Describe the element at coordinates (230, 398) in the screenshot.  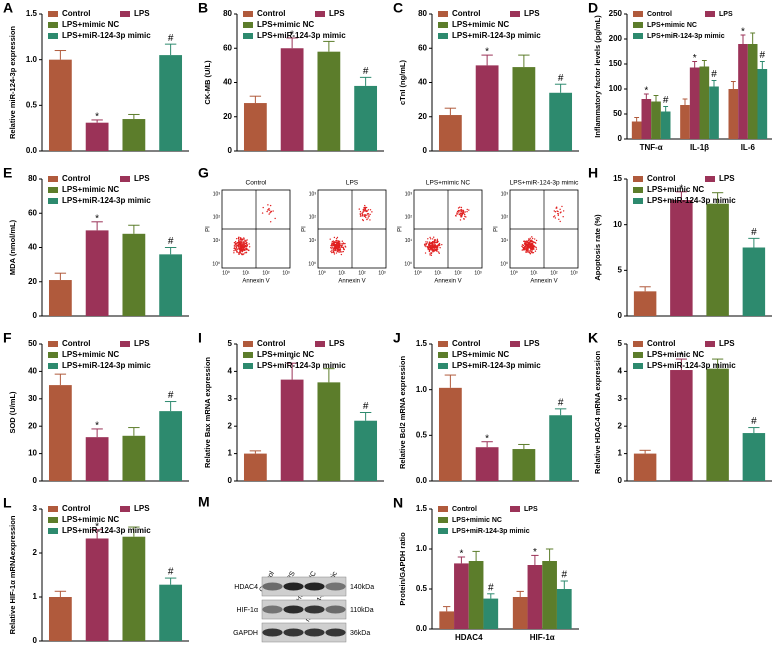
I see `y-tick-label: 3` at that location.